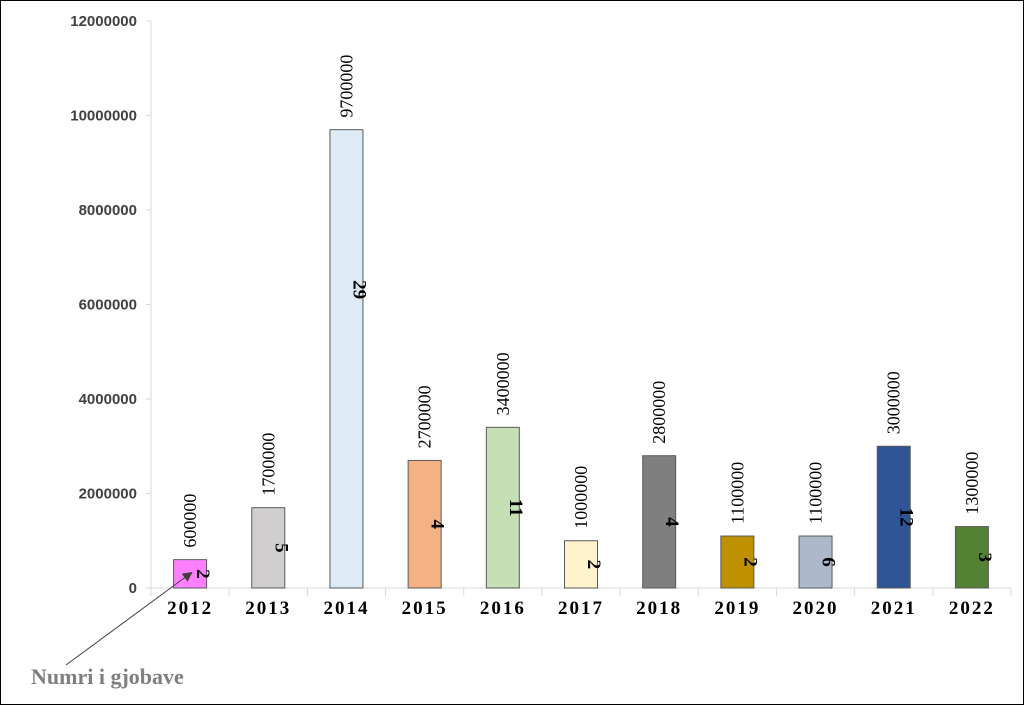 The width and height of the screenshot is (1024, 705). Describe the element at coordinates (346, 86) in the screenshot. I see `value-label: 9700000` at that location.